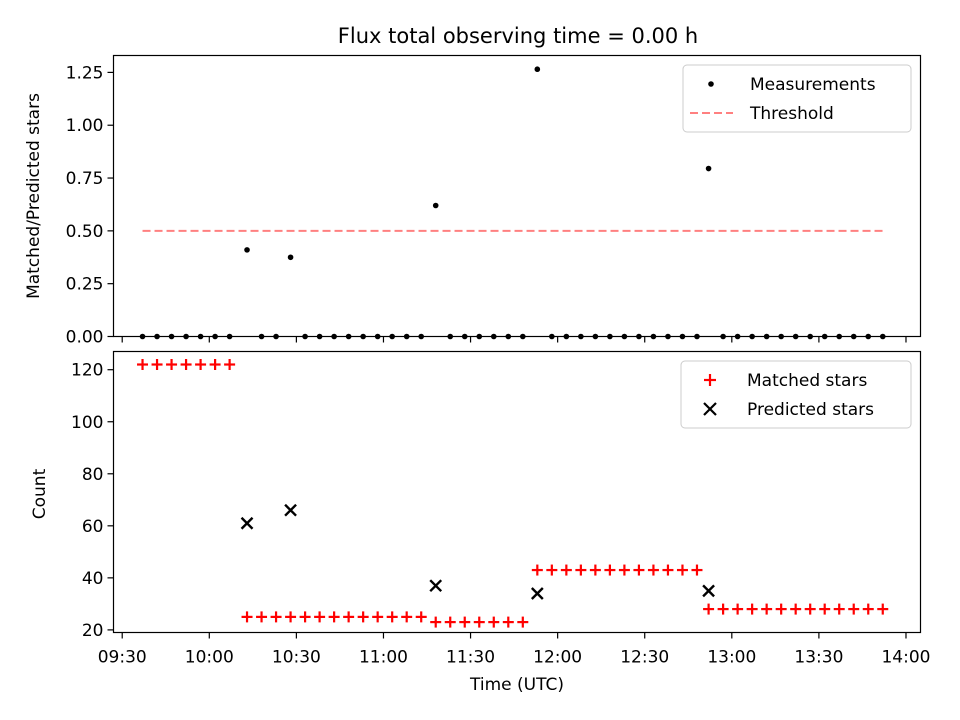  What do you see at coordinates (93, 579) in the screenshot?
I see `bottom-y-tick-label: 40` at bounding box center [93, 579].